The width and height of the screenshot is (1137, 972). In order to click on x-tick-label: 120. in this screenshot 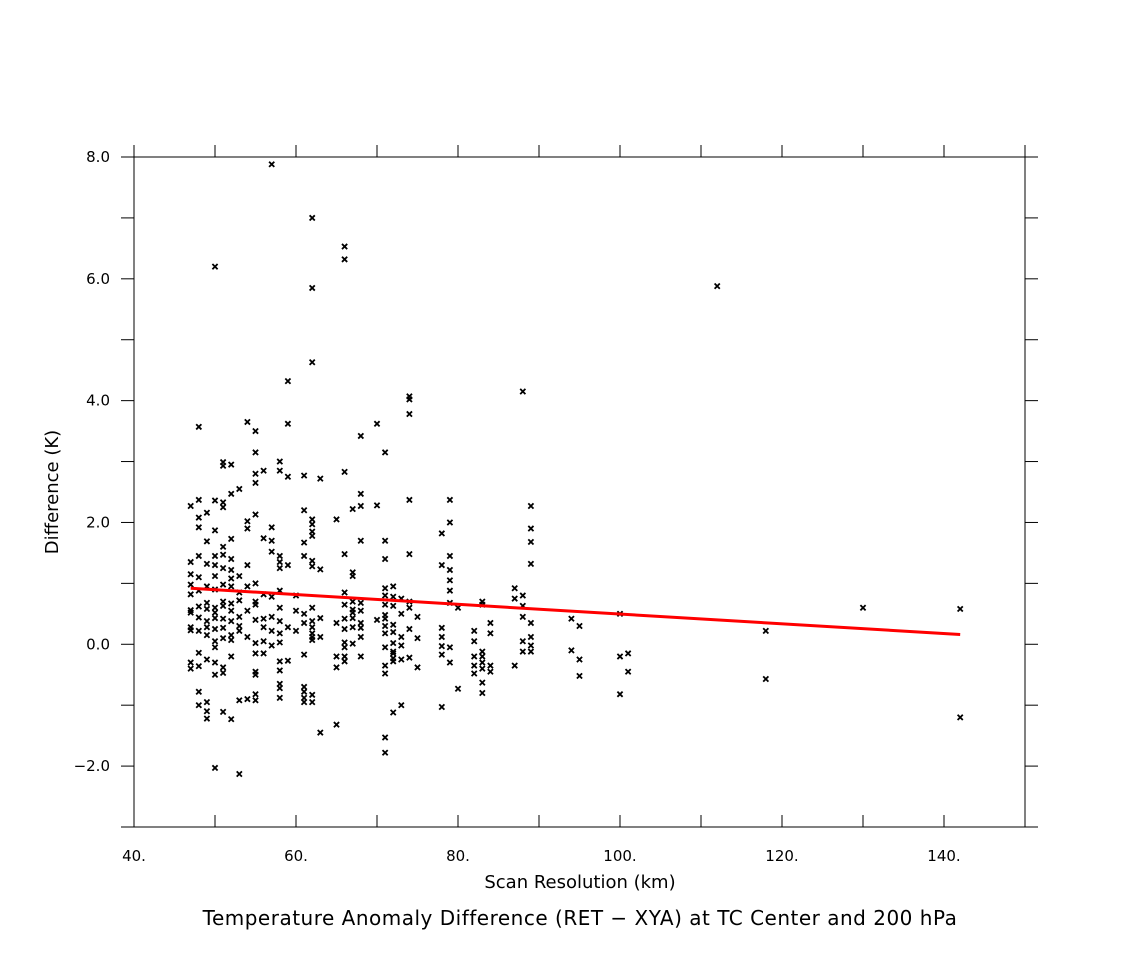, I will do `click(781, 856)`.